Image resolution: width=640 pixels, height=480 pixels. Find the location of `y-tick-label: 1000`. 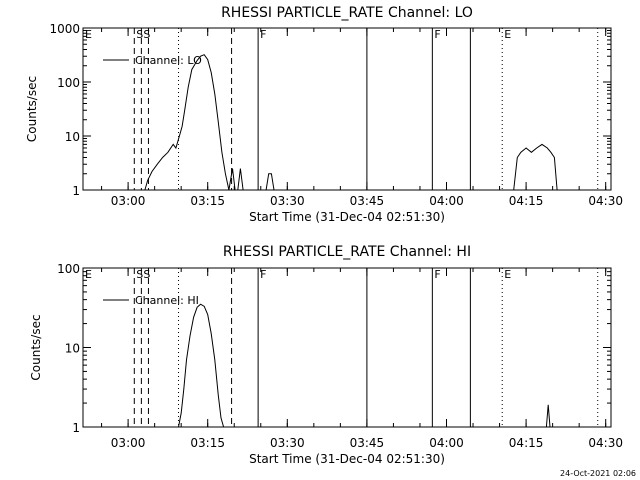

y-tick-label: 1000 is located at coordinates (64, 29).